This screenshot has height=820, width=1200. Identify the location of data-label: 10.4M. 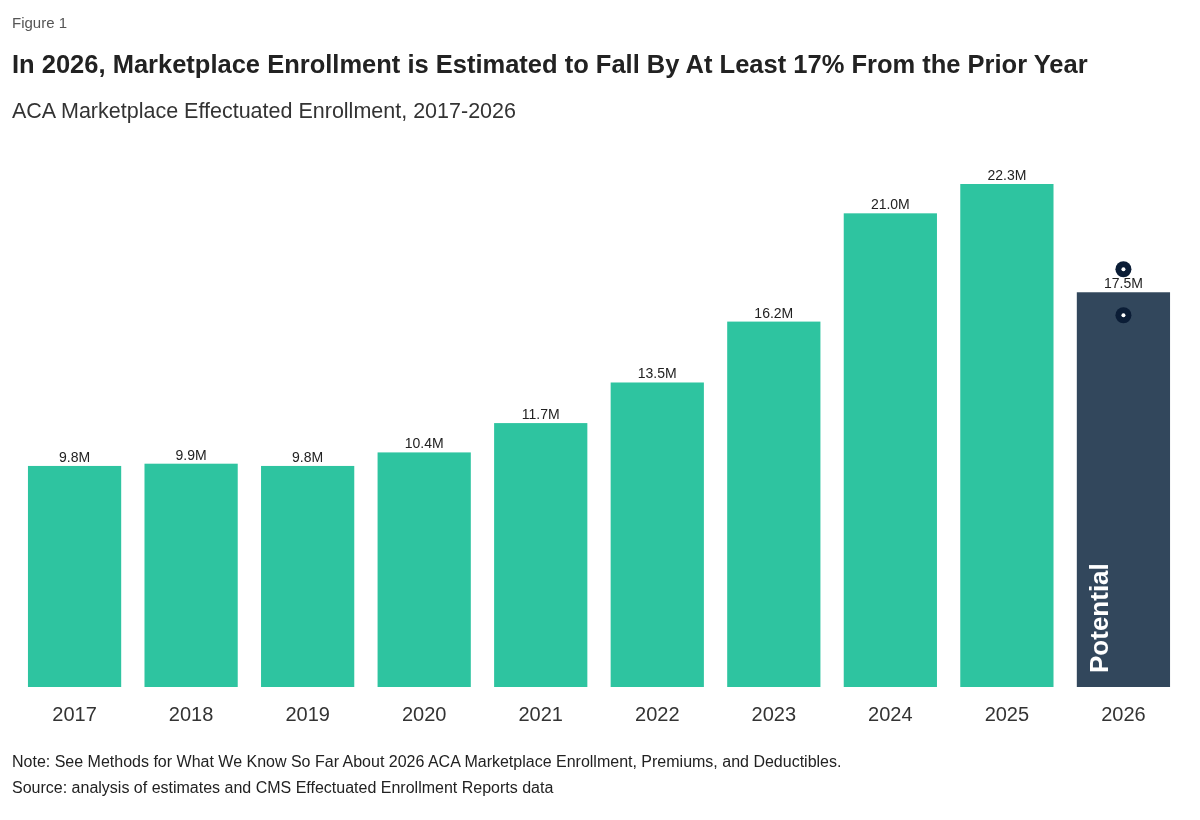
(424, 443).